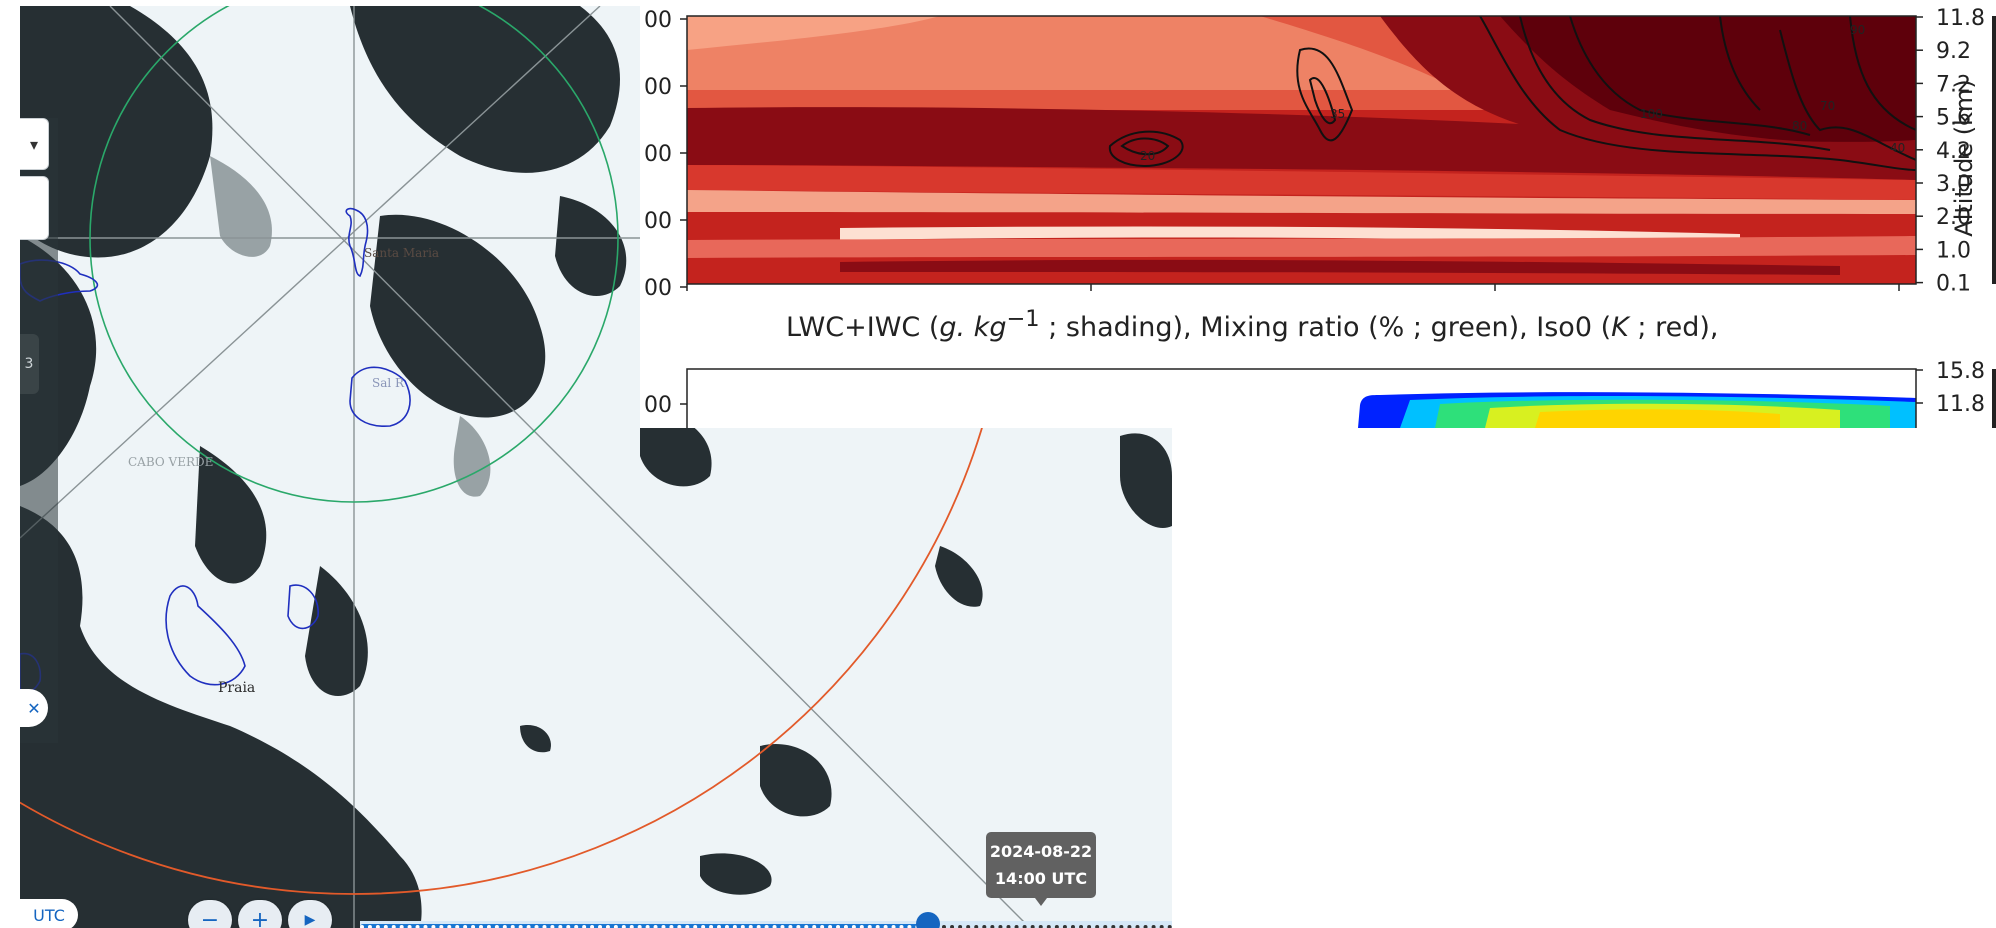  I want to click on axis-tick-label: 5.6, so click(1953, 118).